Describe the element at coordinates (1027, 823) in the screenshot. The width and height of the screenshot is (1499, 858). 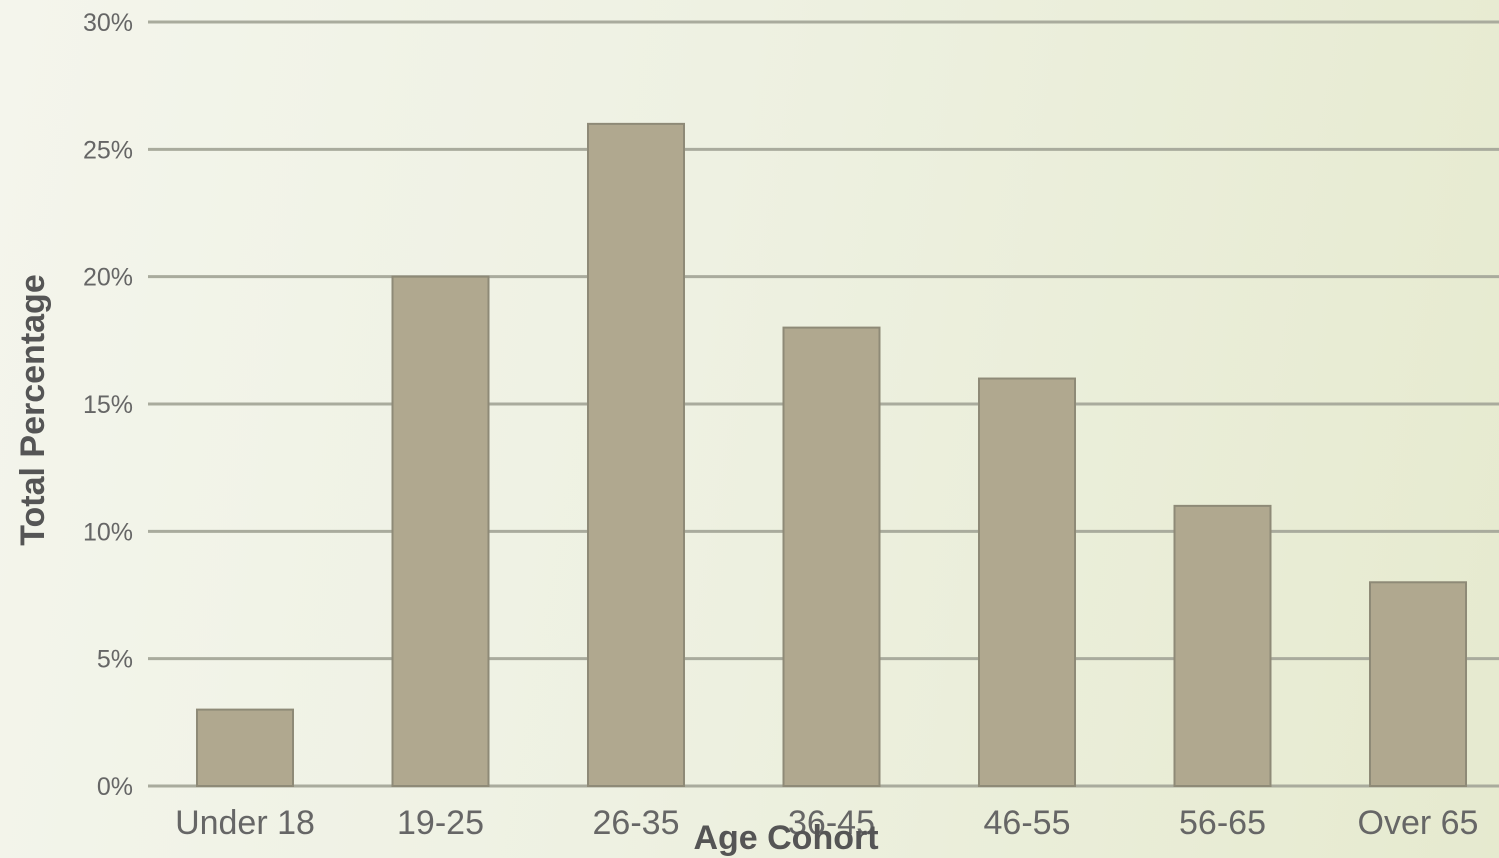
I see `x-tick-label: 46-55` at that location.